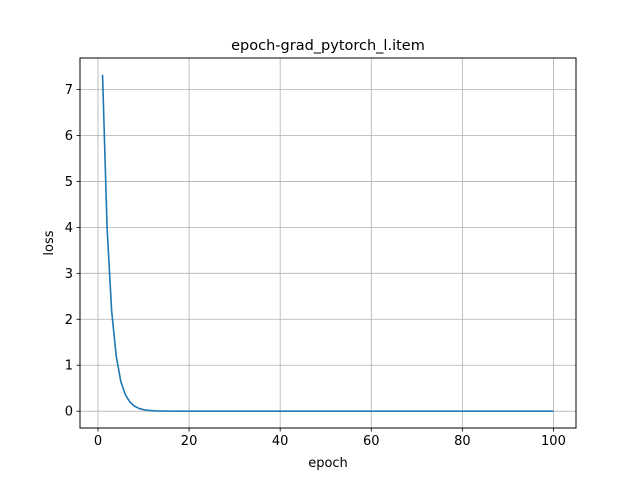 This screenshot has height=484, width=640. I want to click on x-tick-label: 60, so click(371, 441).